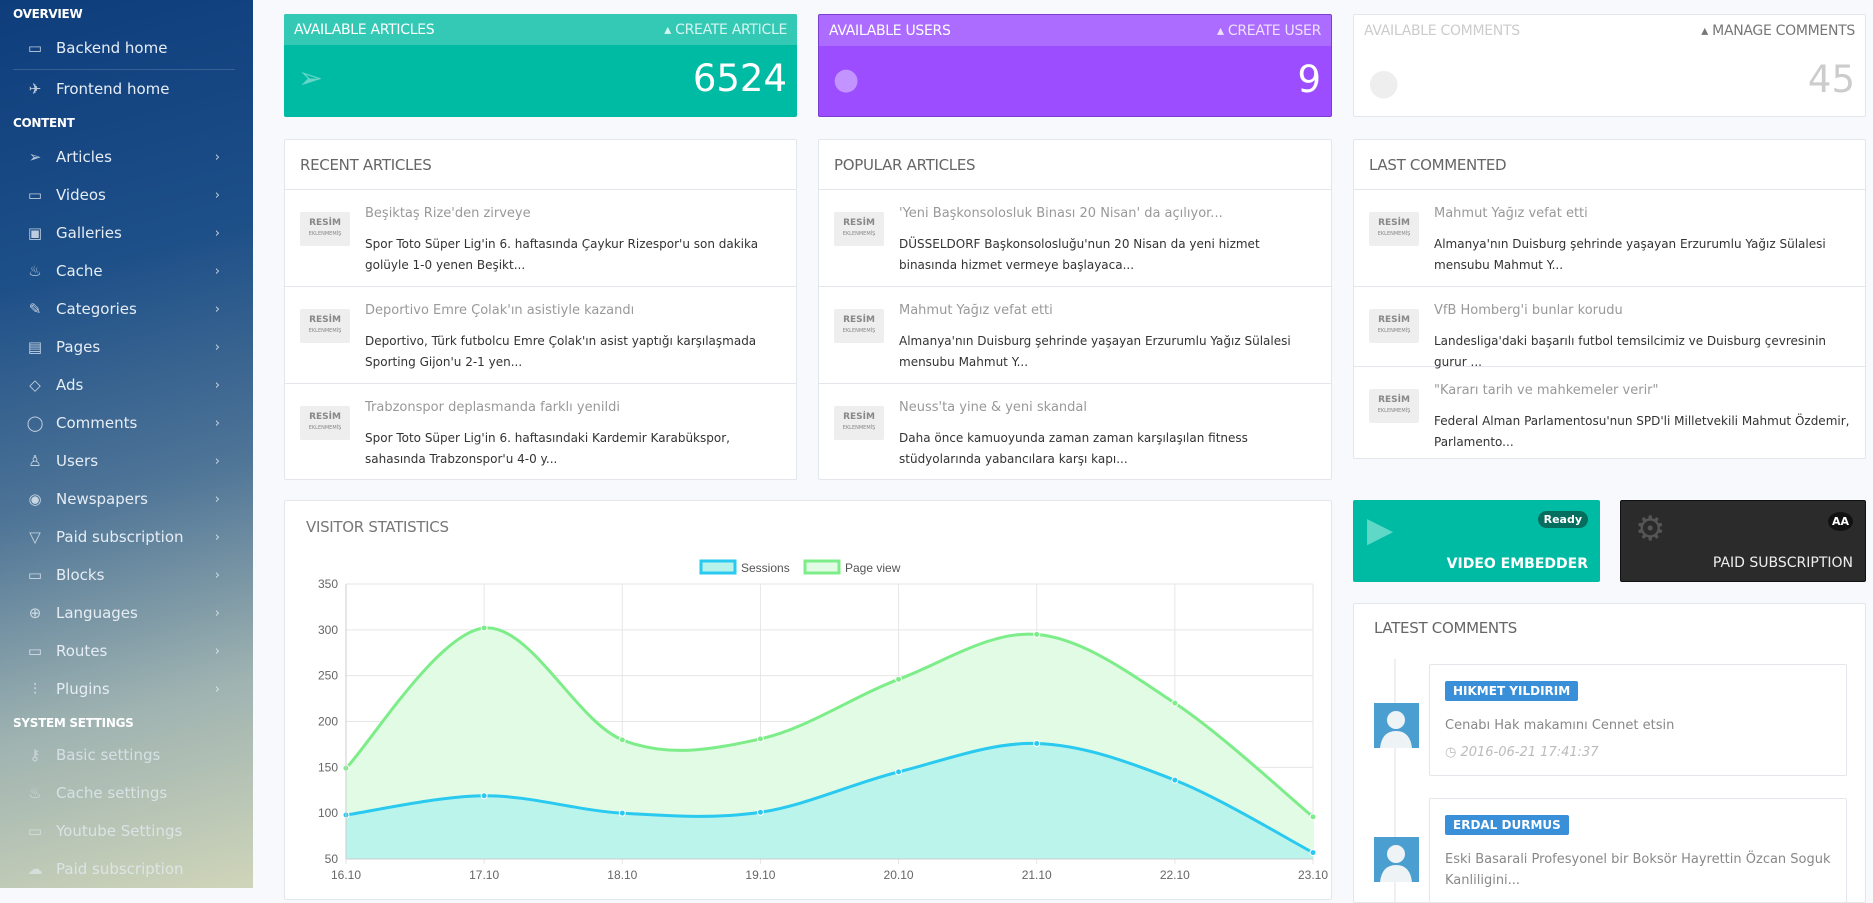 The image size is (1873, 903). I want to click on panel-title: RECENT ARTICLES, so click(540, 165).